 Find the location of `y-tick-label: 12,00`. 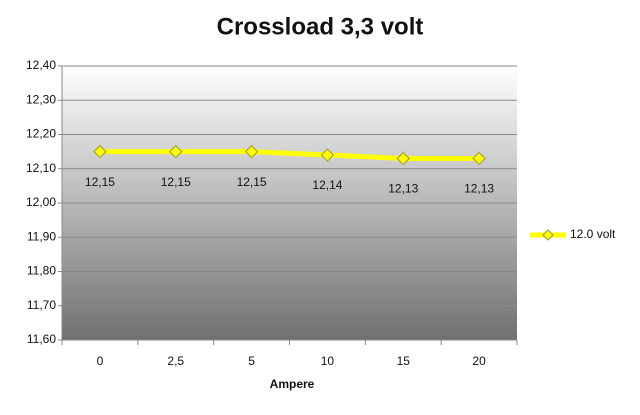

y-tick-label: 12,00 is located at coordinates (41, 202).